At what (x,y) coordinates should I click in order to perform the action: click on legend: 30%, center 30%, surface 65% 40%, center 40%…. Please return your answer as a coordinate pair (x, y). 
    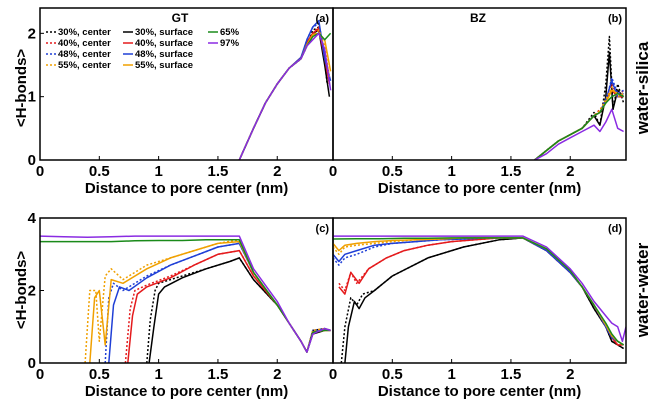
    Looking at the image, I should click on (143, 49).